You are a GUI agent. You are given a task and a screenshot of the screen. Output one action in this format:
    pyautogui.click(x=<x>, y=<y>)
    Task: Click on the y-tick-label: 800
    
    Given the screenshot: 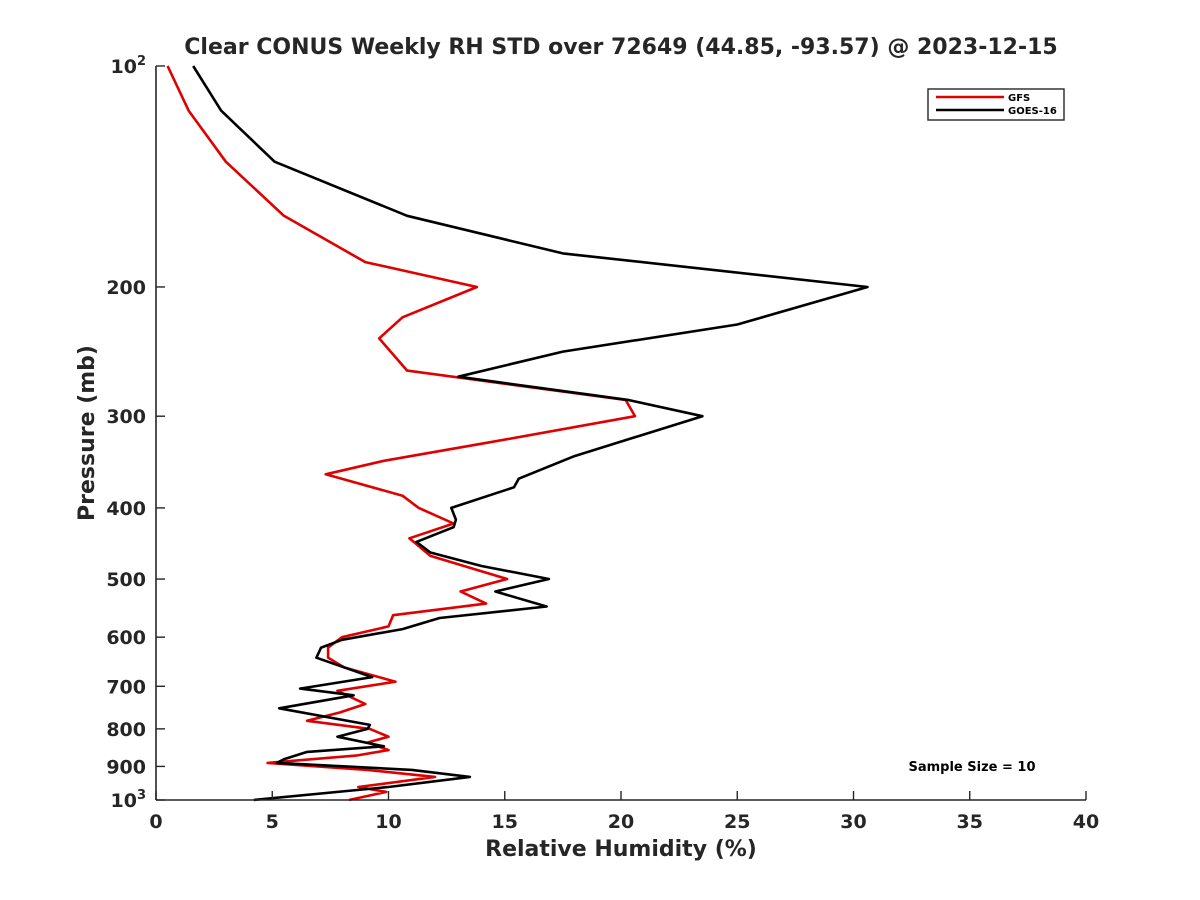 What is the action you would take?
    pyautogui.click(x=126, y=730)
    